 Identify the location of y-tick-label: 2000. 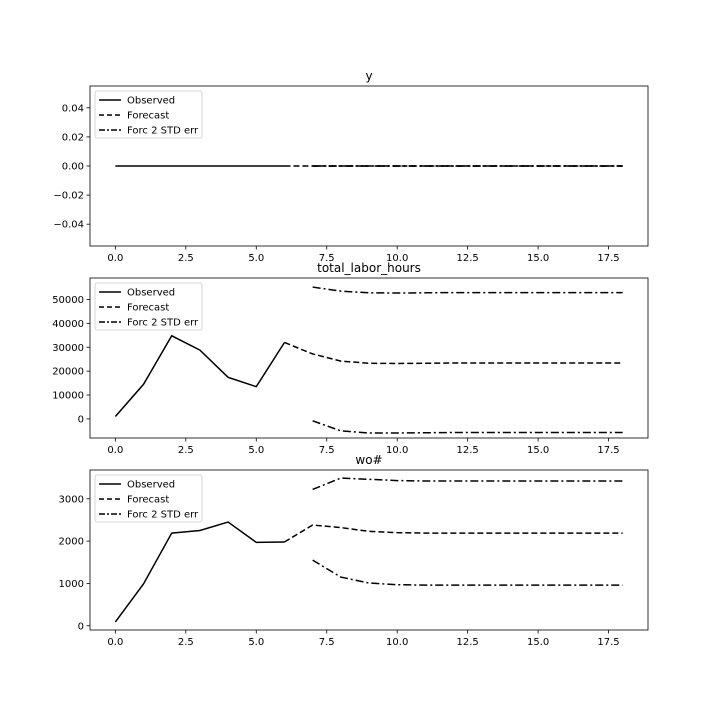
(71, 542).